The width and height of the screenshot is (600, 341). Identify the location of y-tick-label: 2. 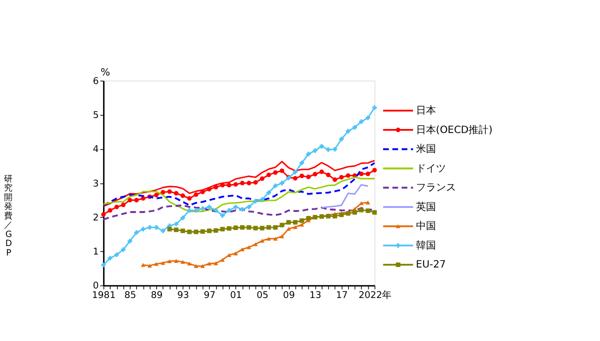
(95, 218).